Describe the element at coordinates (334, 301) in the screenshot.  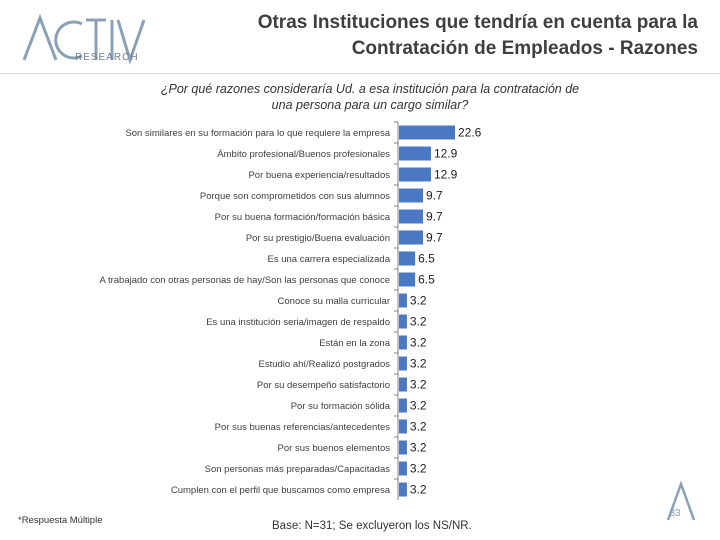
I see `category-label: Conoce su malla curricular` at that location.